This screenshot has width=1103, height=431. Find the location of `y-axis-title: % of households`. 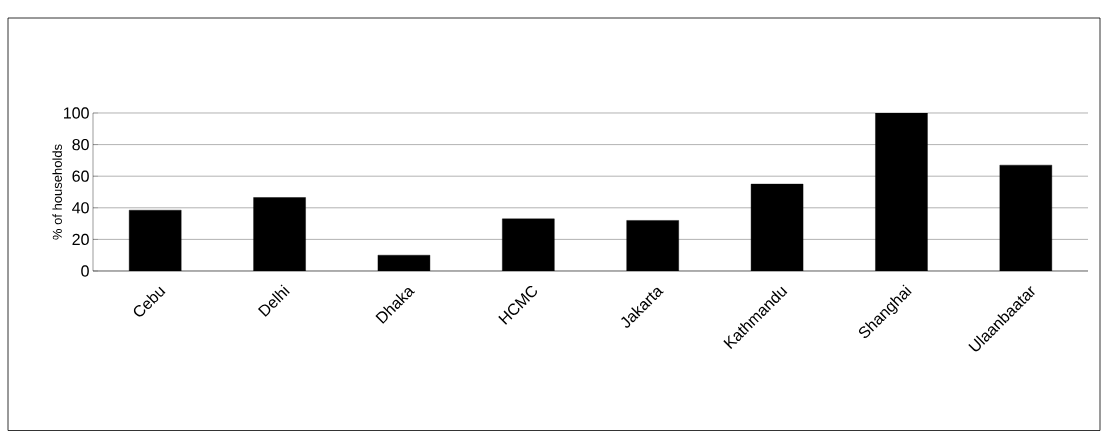

y-axis-title: % of households is located at coordinates (57, 192).